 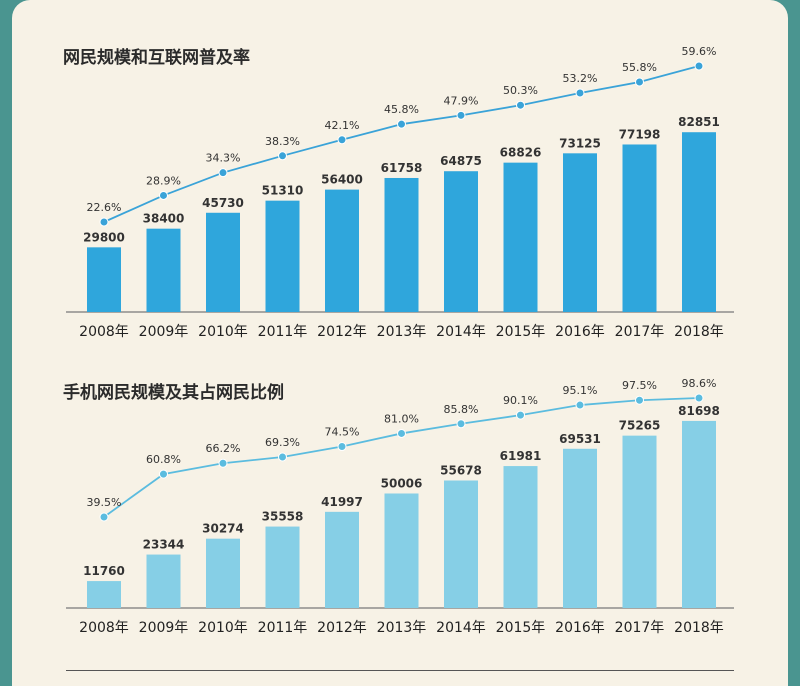 What do you see at coordinates (163, 180) in the screenshot?
I see `line-value-label: 28.9%` at bounding box center [163, 180].